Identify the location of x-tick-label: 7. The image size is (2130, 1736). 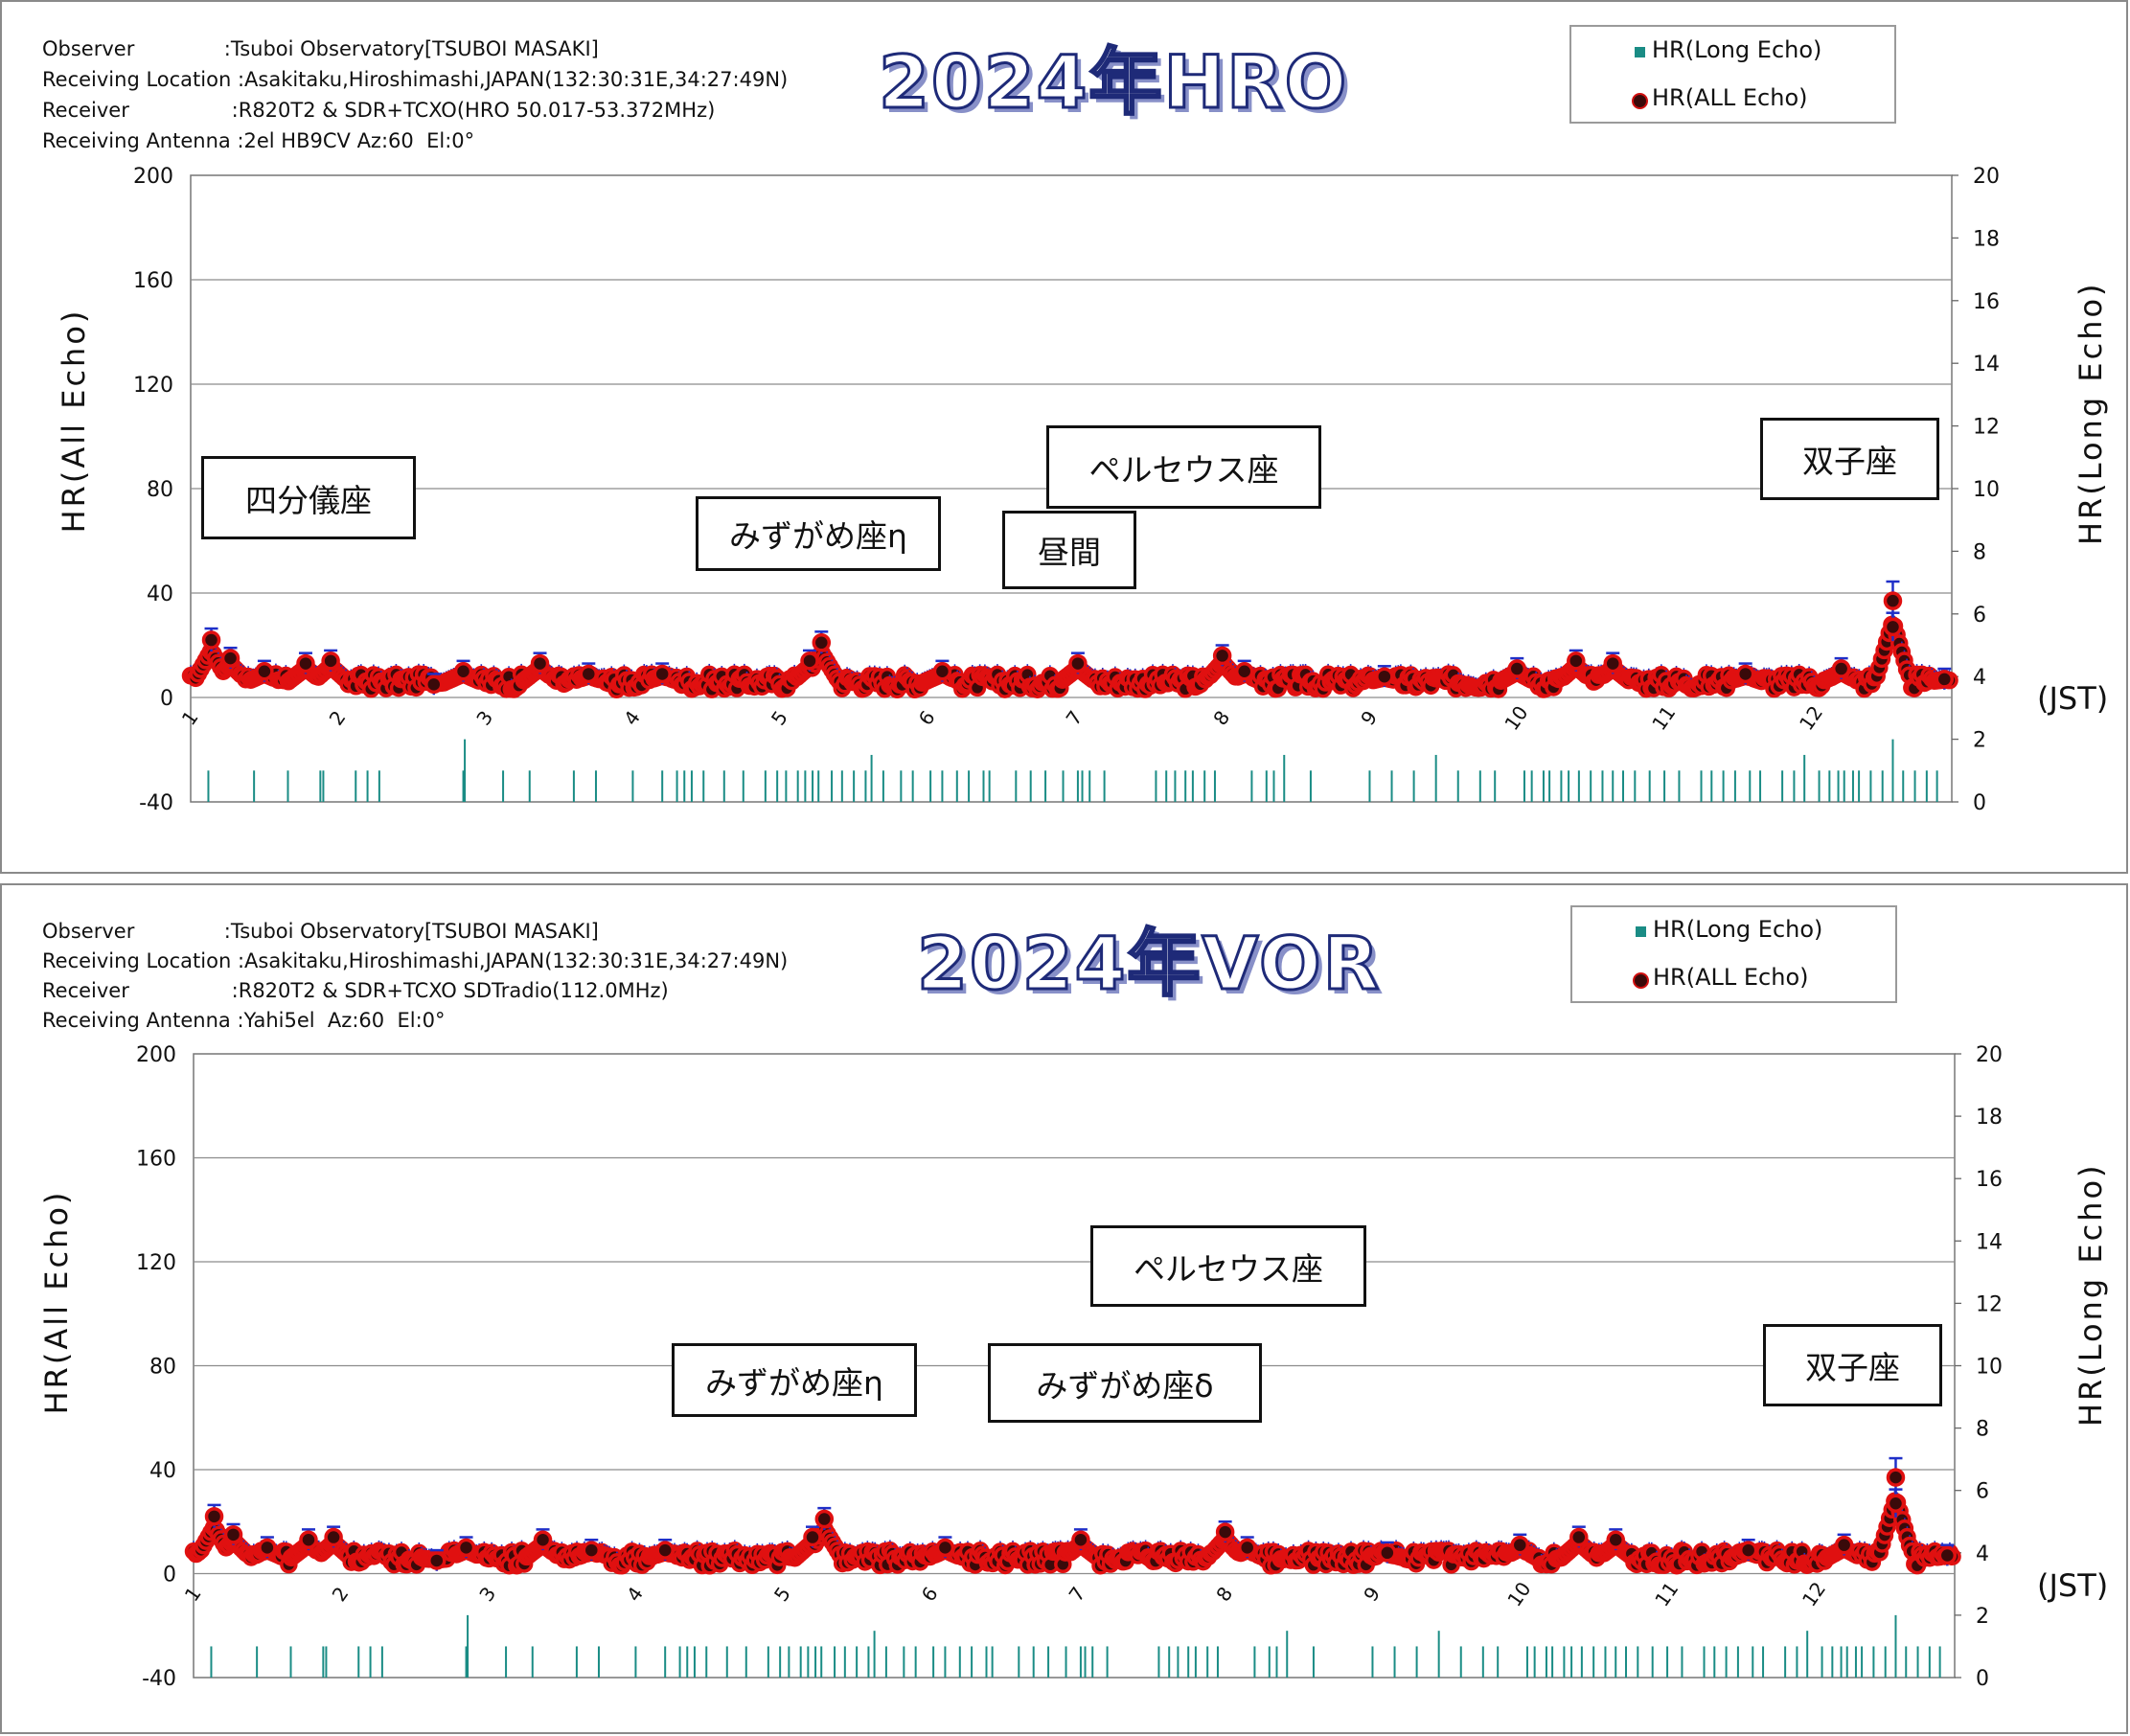
(1077, 1595).